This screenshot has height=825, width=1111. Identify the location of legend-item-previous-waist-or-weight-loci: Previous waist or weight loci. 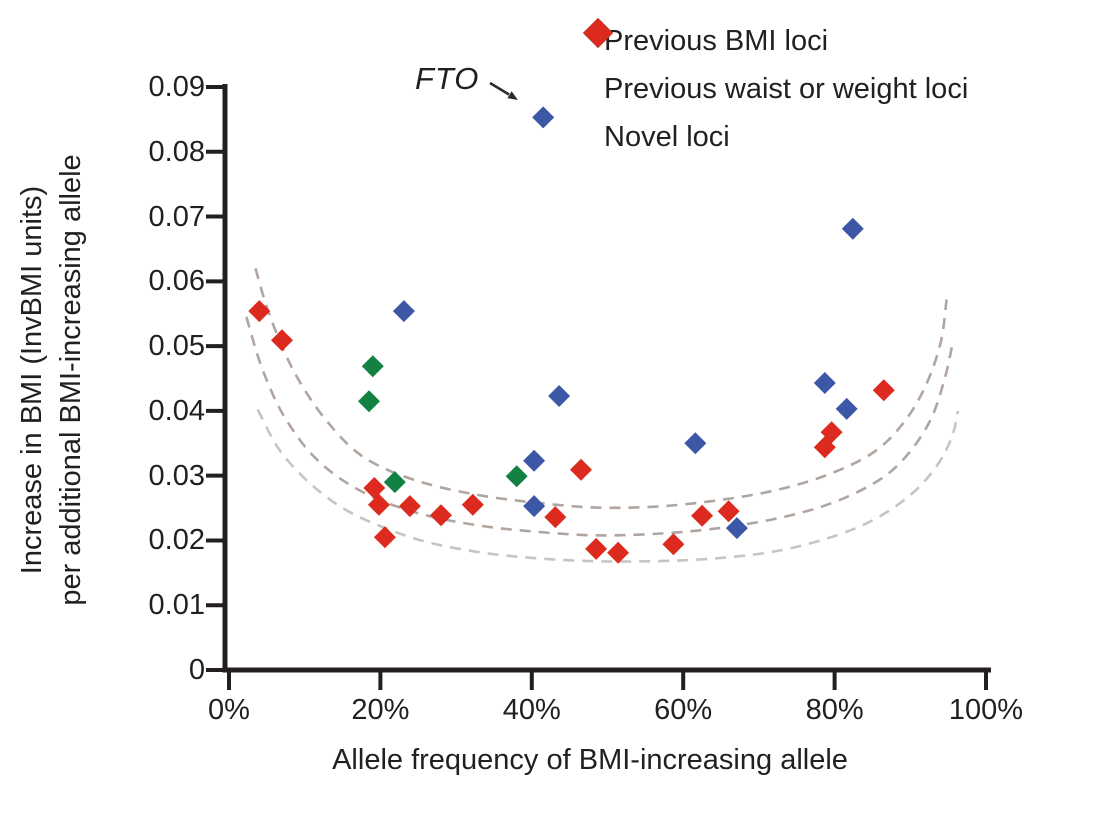
(775, 65).